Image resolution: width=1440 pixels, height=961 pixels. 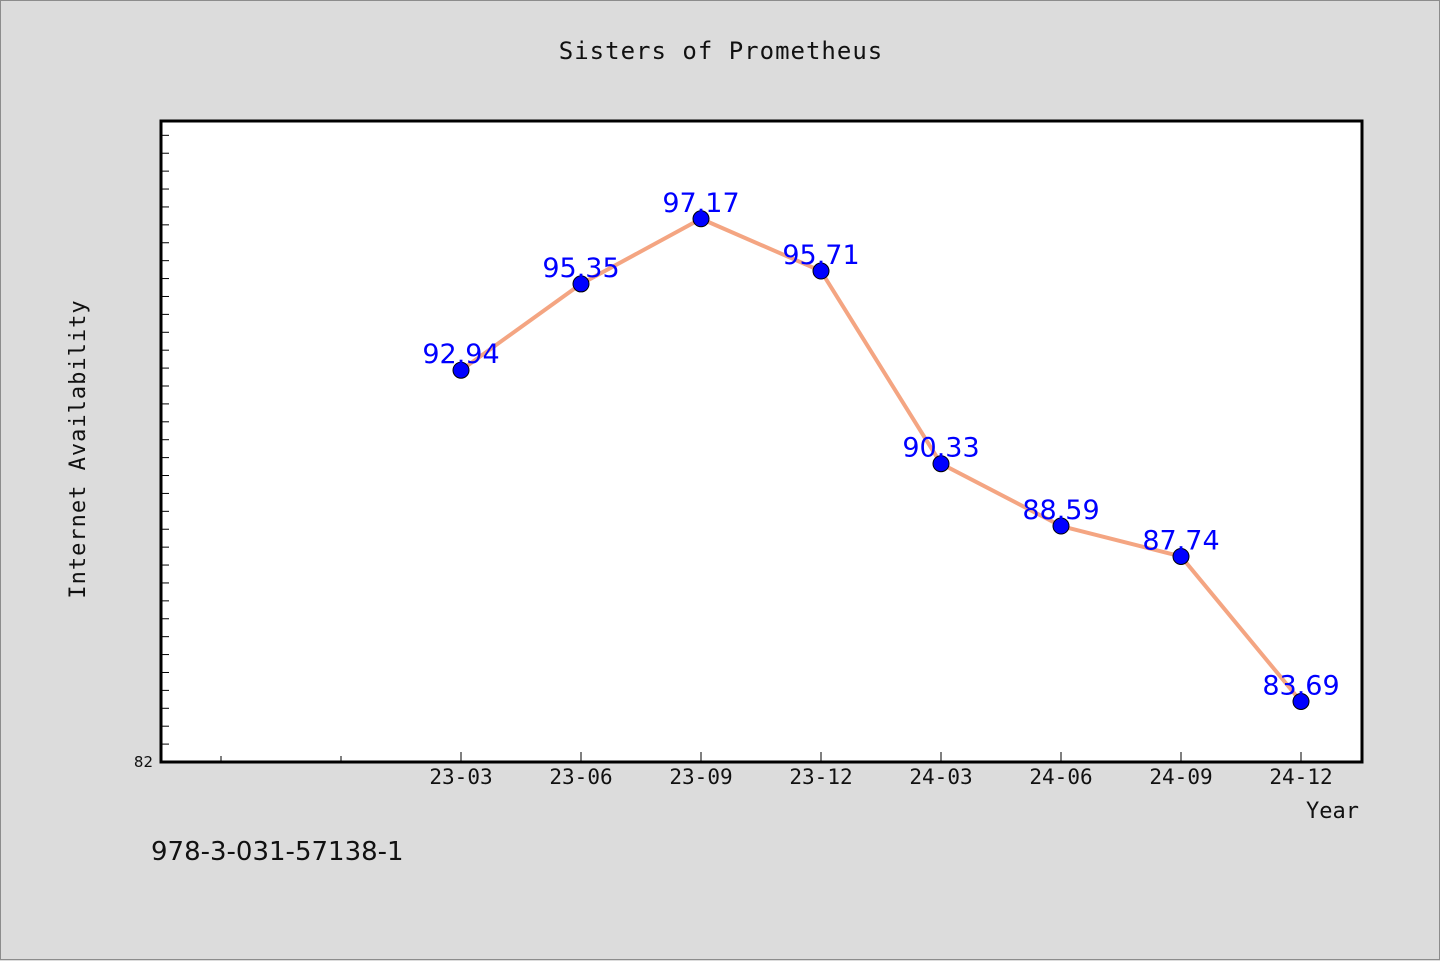 What do you see at coordinates (1332, 811) in the screenshot?
I see `x-axis-label: Year` at bounding box center [1332, 811].